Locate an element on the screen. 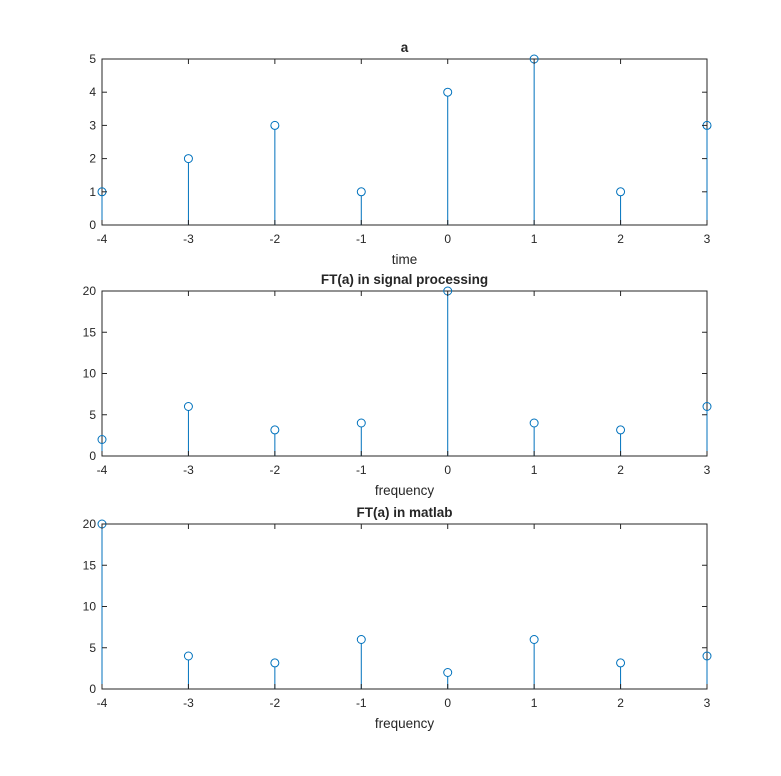  subplot-1-x-tick-label: -4 is located at coordinates (102, 239).